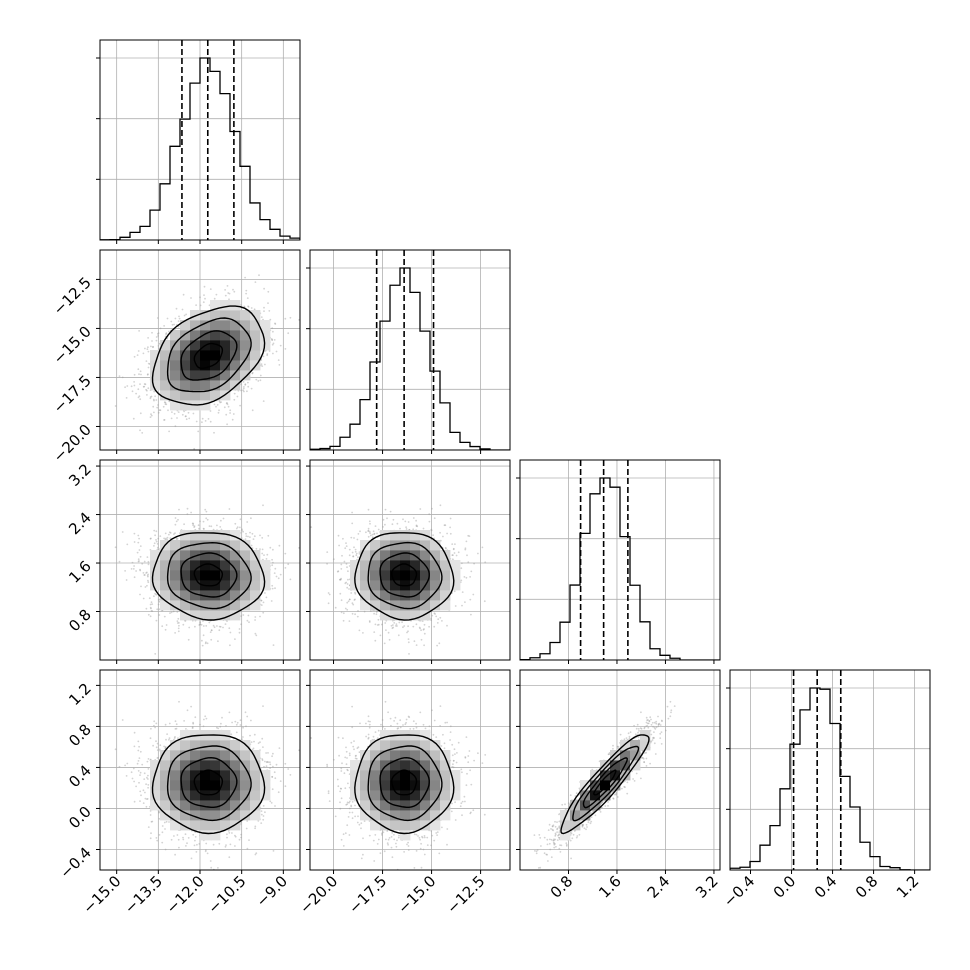 The height and width of the screenshot is (970, 970). I want to click on y-tick-label: −12.5, so click(72, 296).